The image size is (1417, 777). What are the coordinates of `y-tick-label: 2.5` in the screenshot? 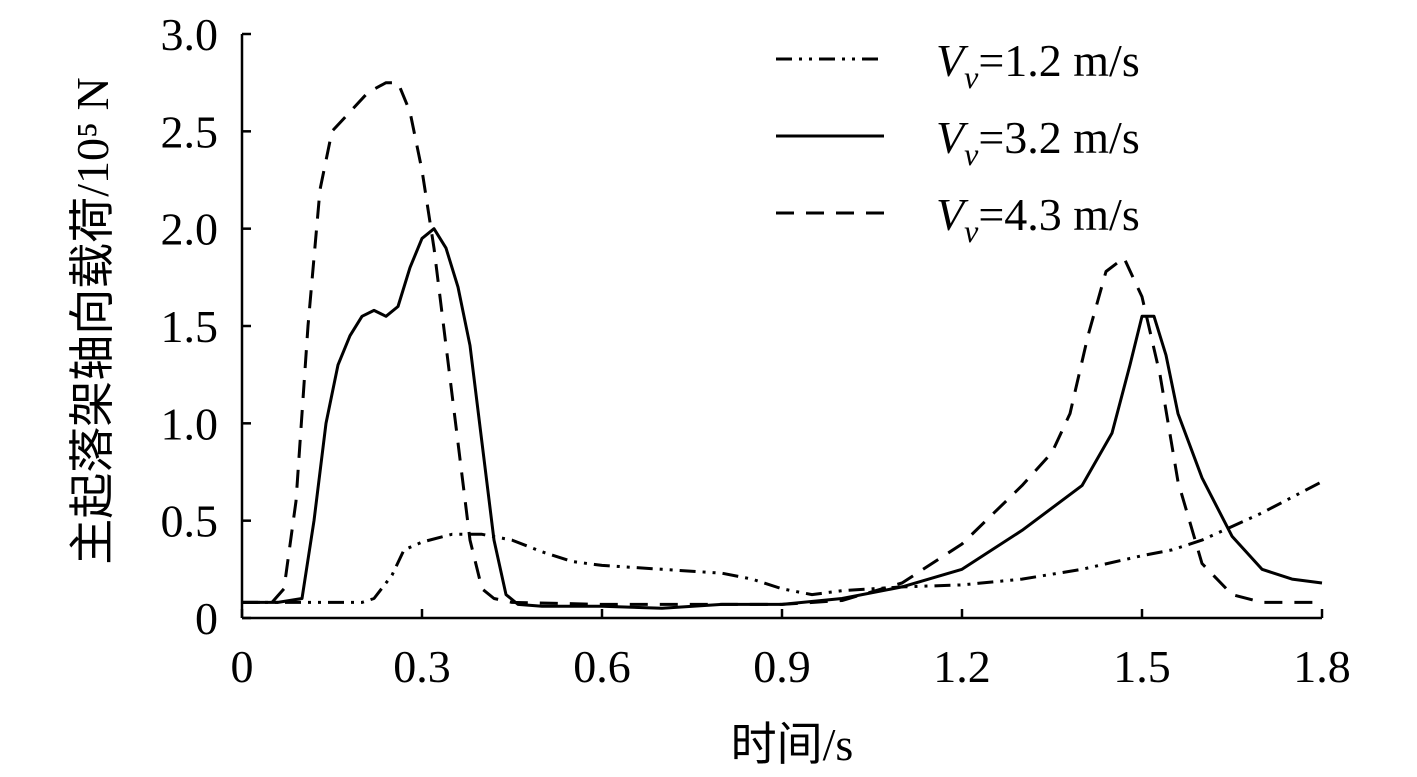 It's located at (190, 131).